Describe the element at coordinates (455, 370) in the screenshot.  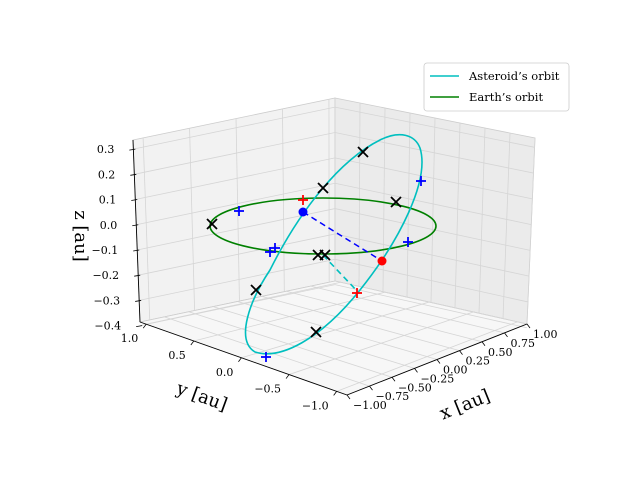
I see `x-tick-label: 0.00` at that location.